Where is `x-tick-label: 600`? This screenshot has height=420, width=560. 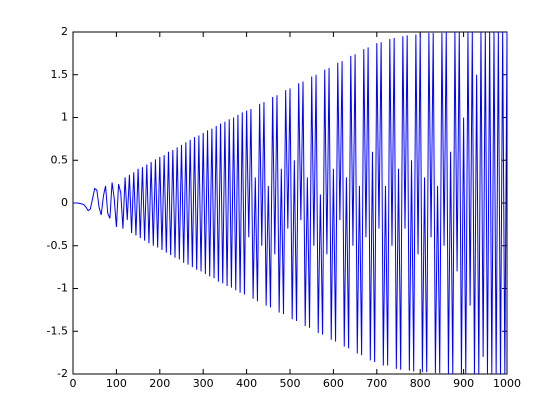
x-tick-label: 600 is located at coordinates (333, 383).